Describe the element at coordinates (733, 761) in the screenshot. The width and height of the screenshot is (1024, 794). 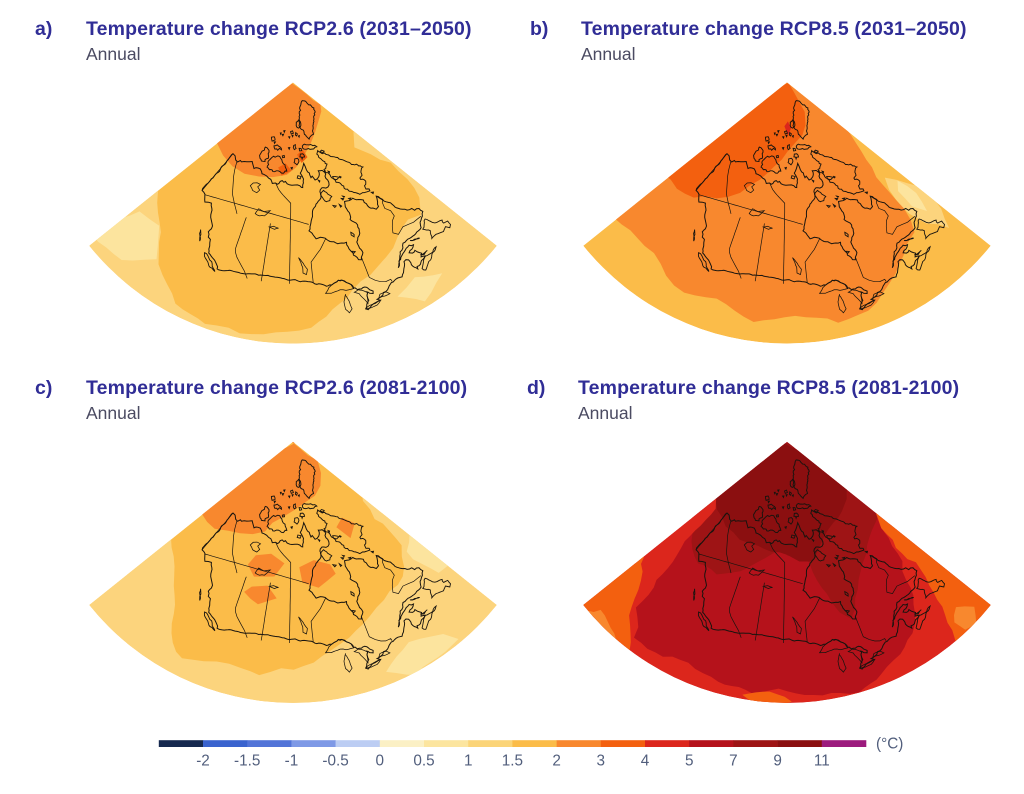
I see `svg-text: 7` at that location.